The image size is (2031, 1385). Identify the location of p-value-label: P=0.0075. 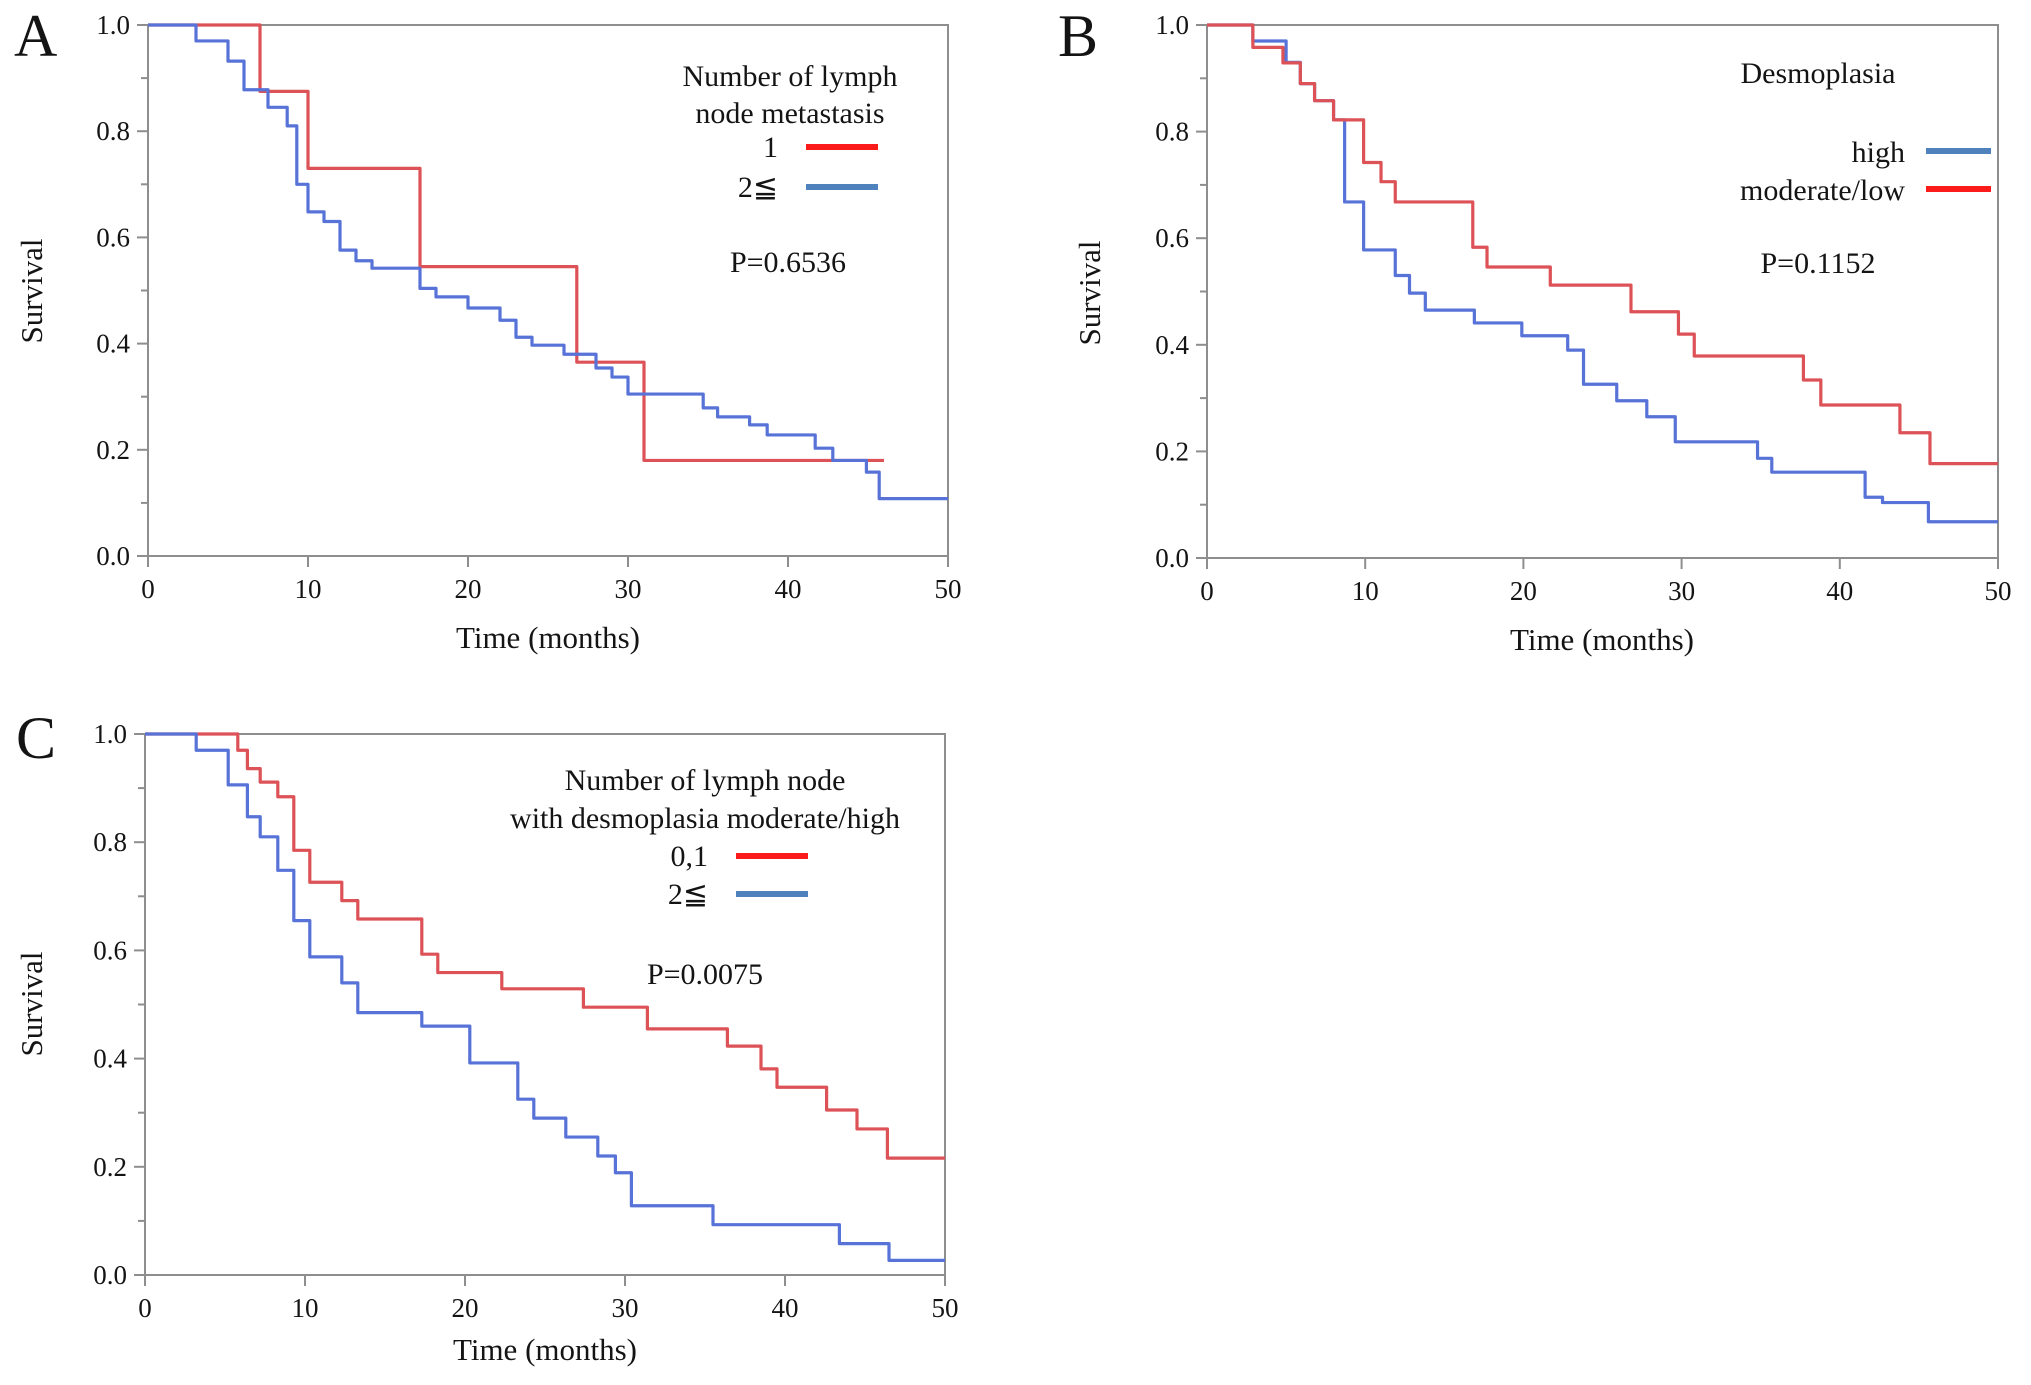
(705, 974).